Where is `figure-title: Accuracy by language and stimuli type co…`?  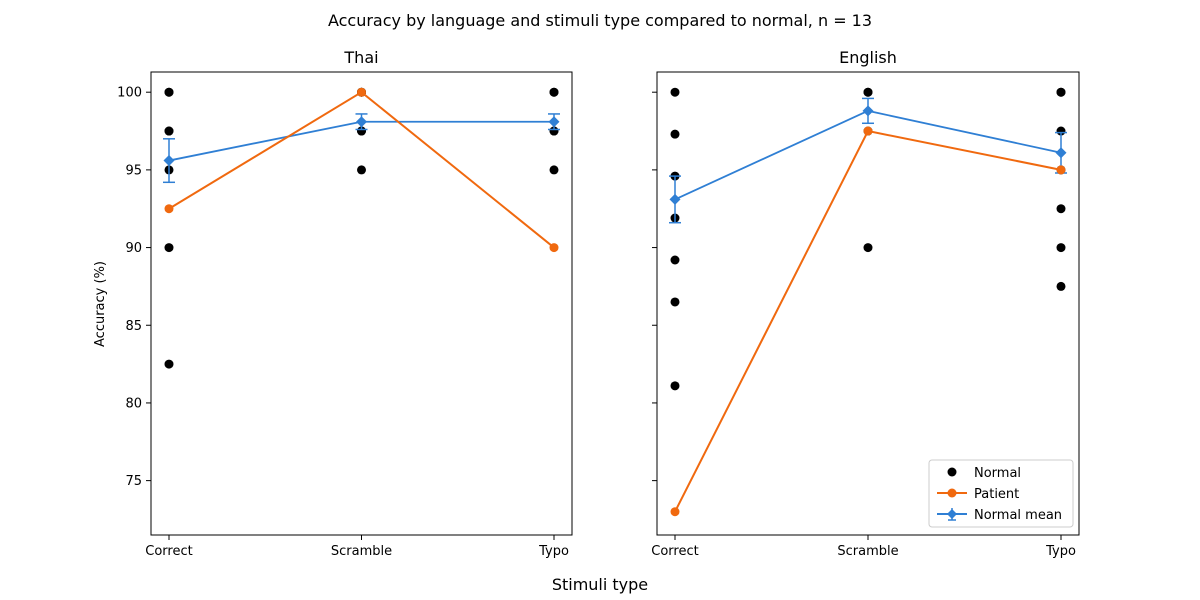 figure-title: Accuracy by language and stimuli type co… is located at coordinates (600, 20).